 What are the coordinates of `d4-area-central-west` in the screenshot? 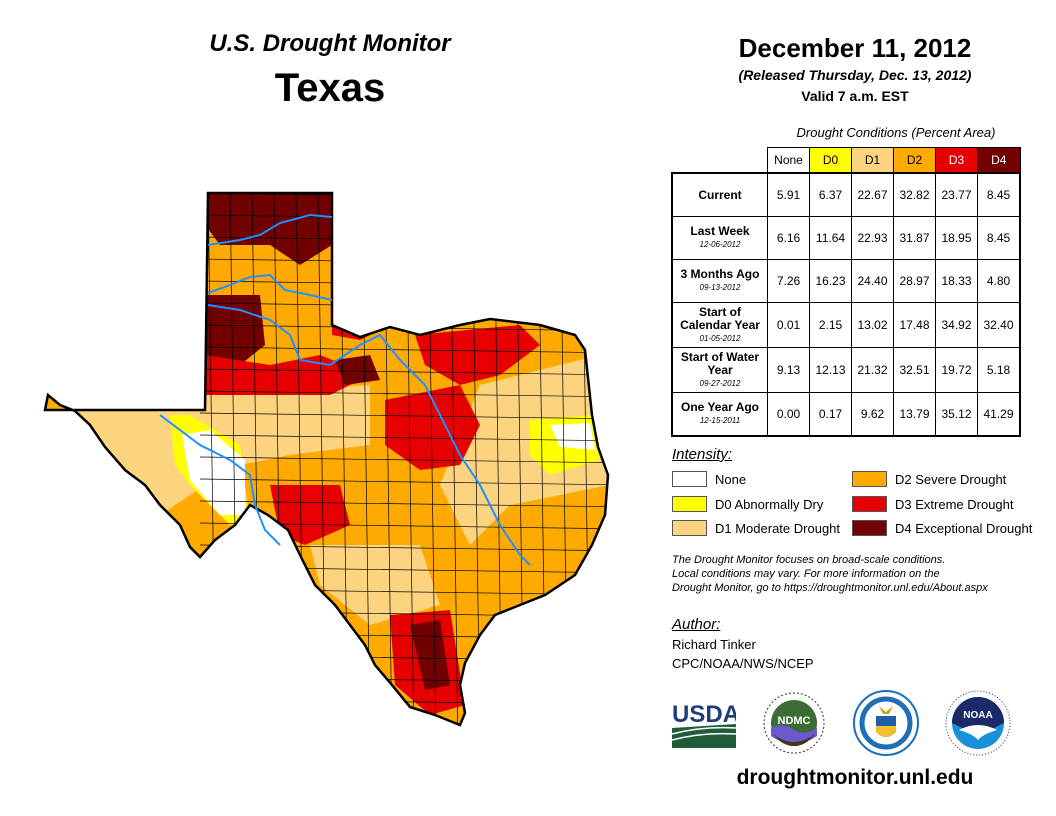 It's located at (357, 370).